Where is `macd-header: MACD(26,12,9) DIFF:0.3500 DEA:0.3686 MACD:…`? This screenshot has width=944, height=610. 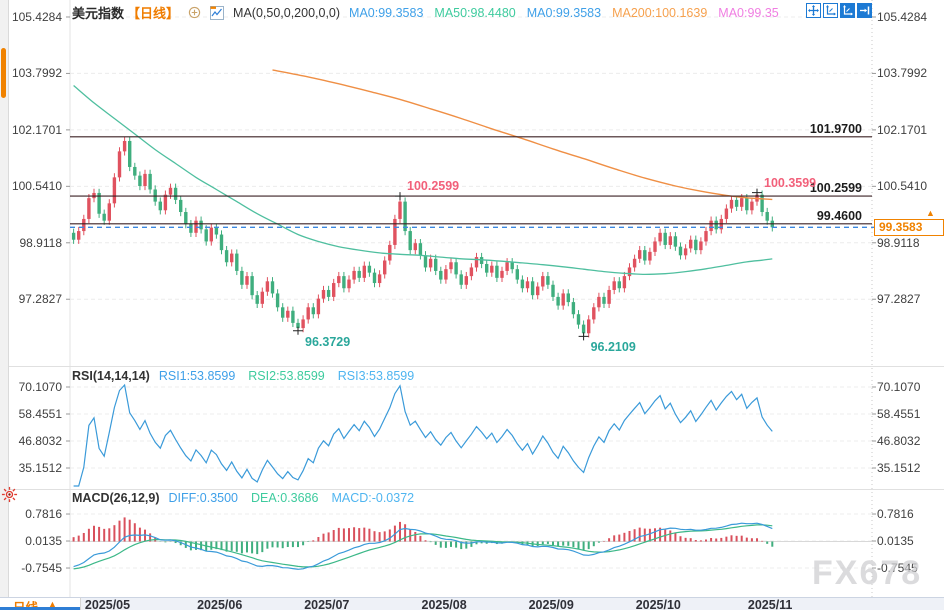
macd-header: MACD(26,12,9) DIFF:0.3500 DEA:0.3686 MACD:… is located at coordinates (243, 498).